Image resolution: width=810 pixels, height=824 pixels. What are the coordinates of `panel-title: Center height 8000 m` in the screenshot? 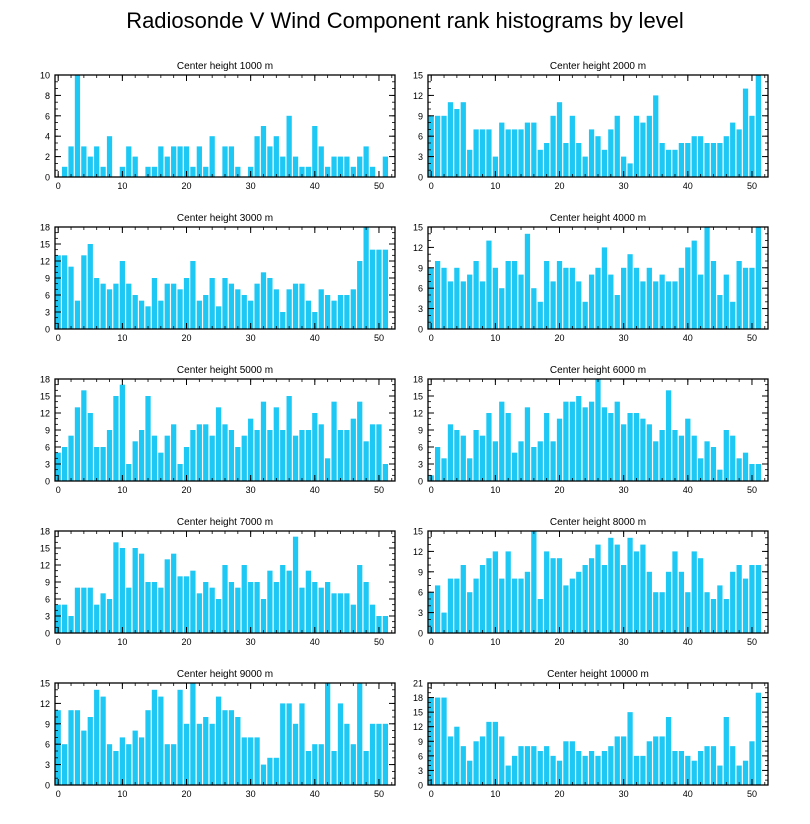 It's located at (598, 522).